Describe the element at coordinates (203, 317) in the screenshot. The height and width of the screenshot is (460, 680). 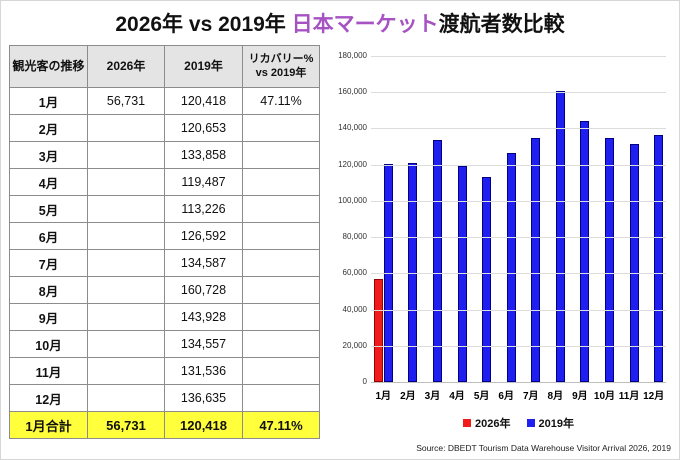
I see `value-2019-cell: 143,928` at that location.